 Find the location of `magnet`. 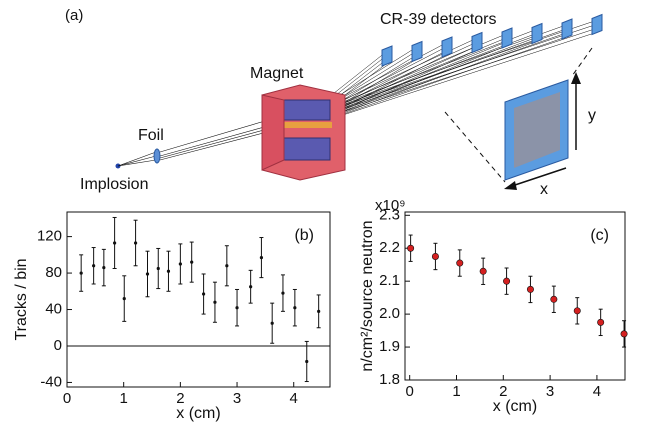

magnet is located at coordinates (303, 132).